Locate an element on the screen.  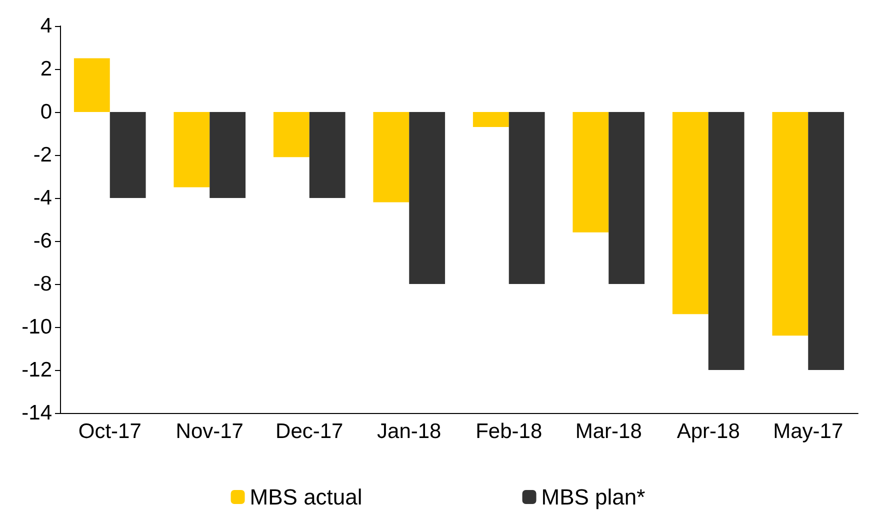
x-tick-label: Oct-17 is located at coordinates (110, 431).